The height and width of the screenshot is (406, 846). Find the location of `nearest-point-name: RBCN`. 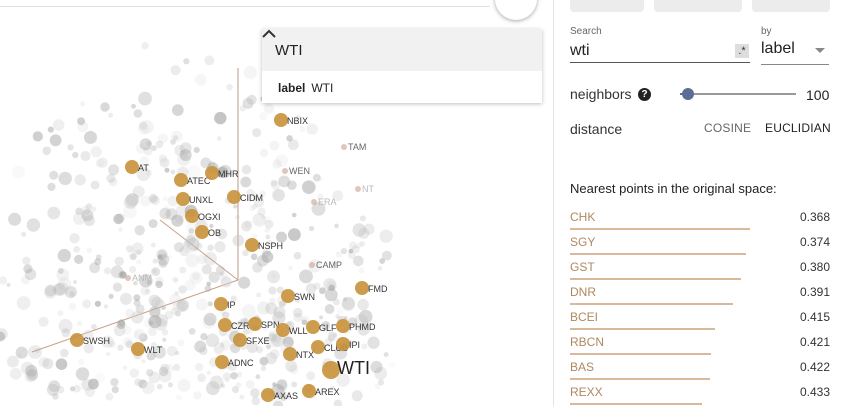

nearest-point-name: RBCN is located at coordinates (587, 342).